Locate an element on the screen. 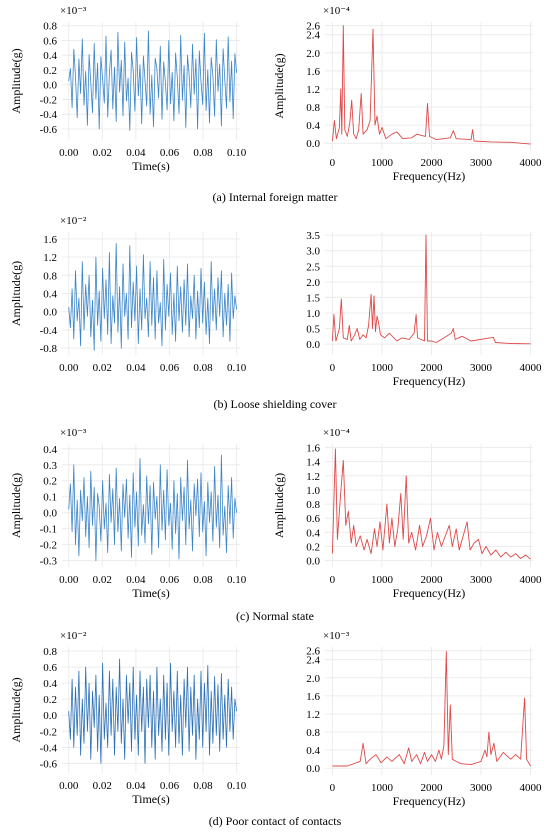 The image size is (550, 833). y-tick-label: -0.3 is located at coordinates (49, 562).